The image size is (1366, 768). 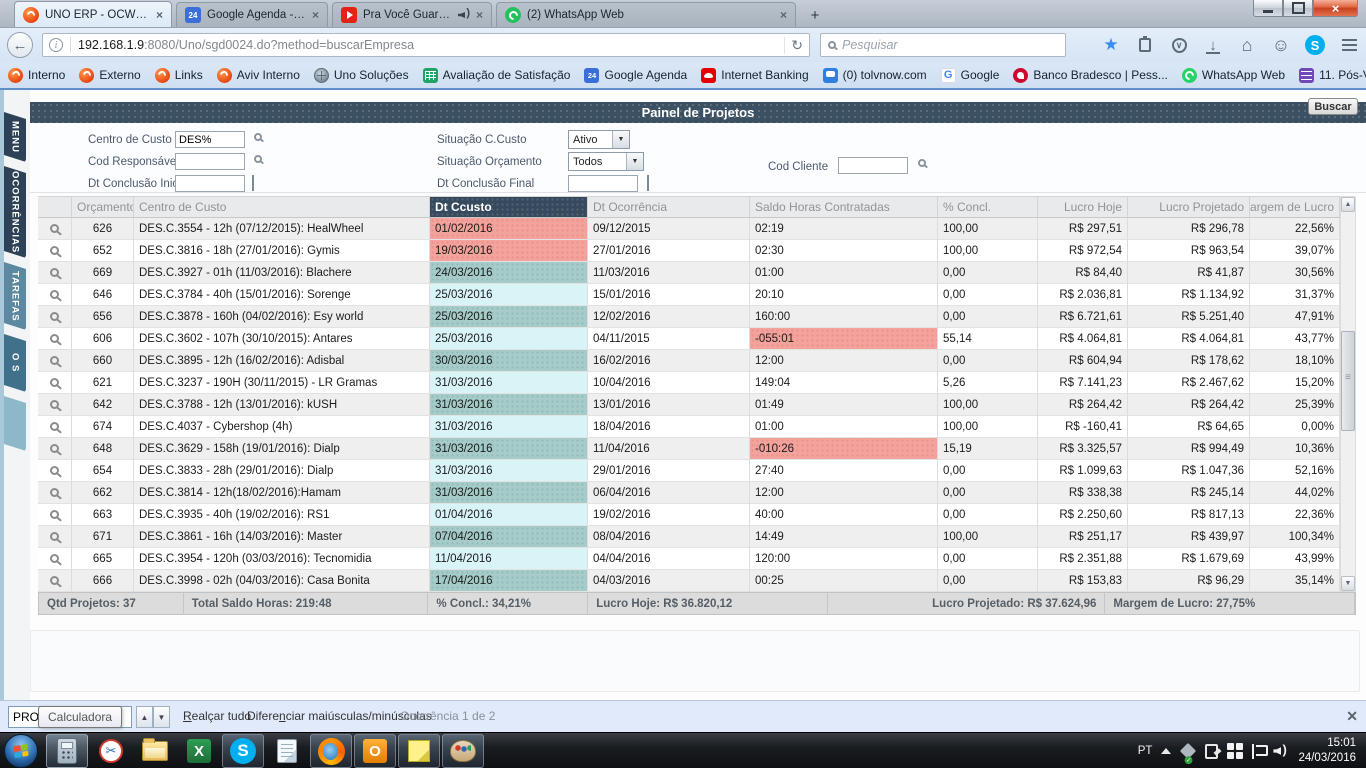 I want to click on browser-tab: UNO ERP - OCW0003 - Ca... ×, so click(x=93, y=14).